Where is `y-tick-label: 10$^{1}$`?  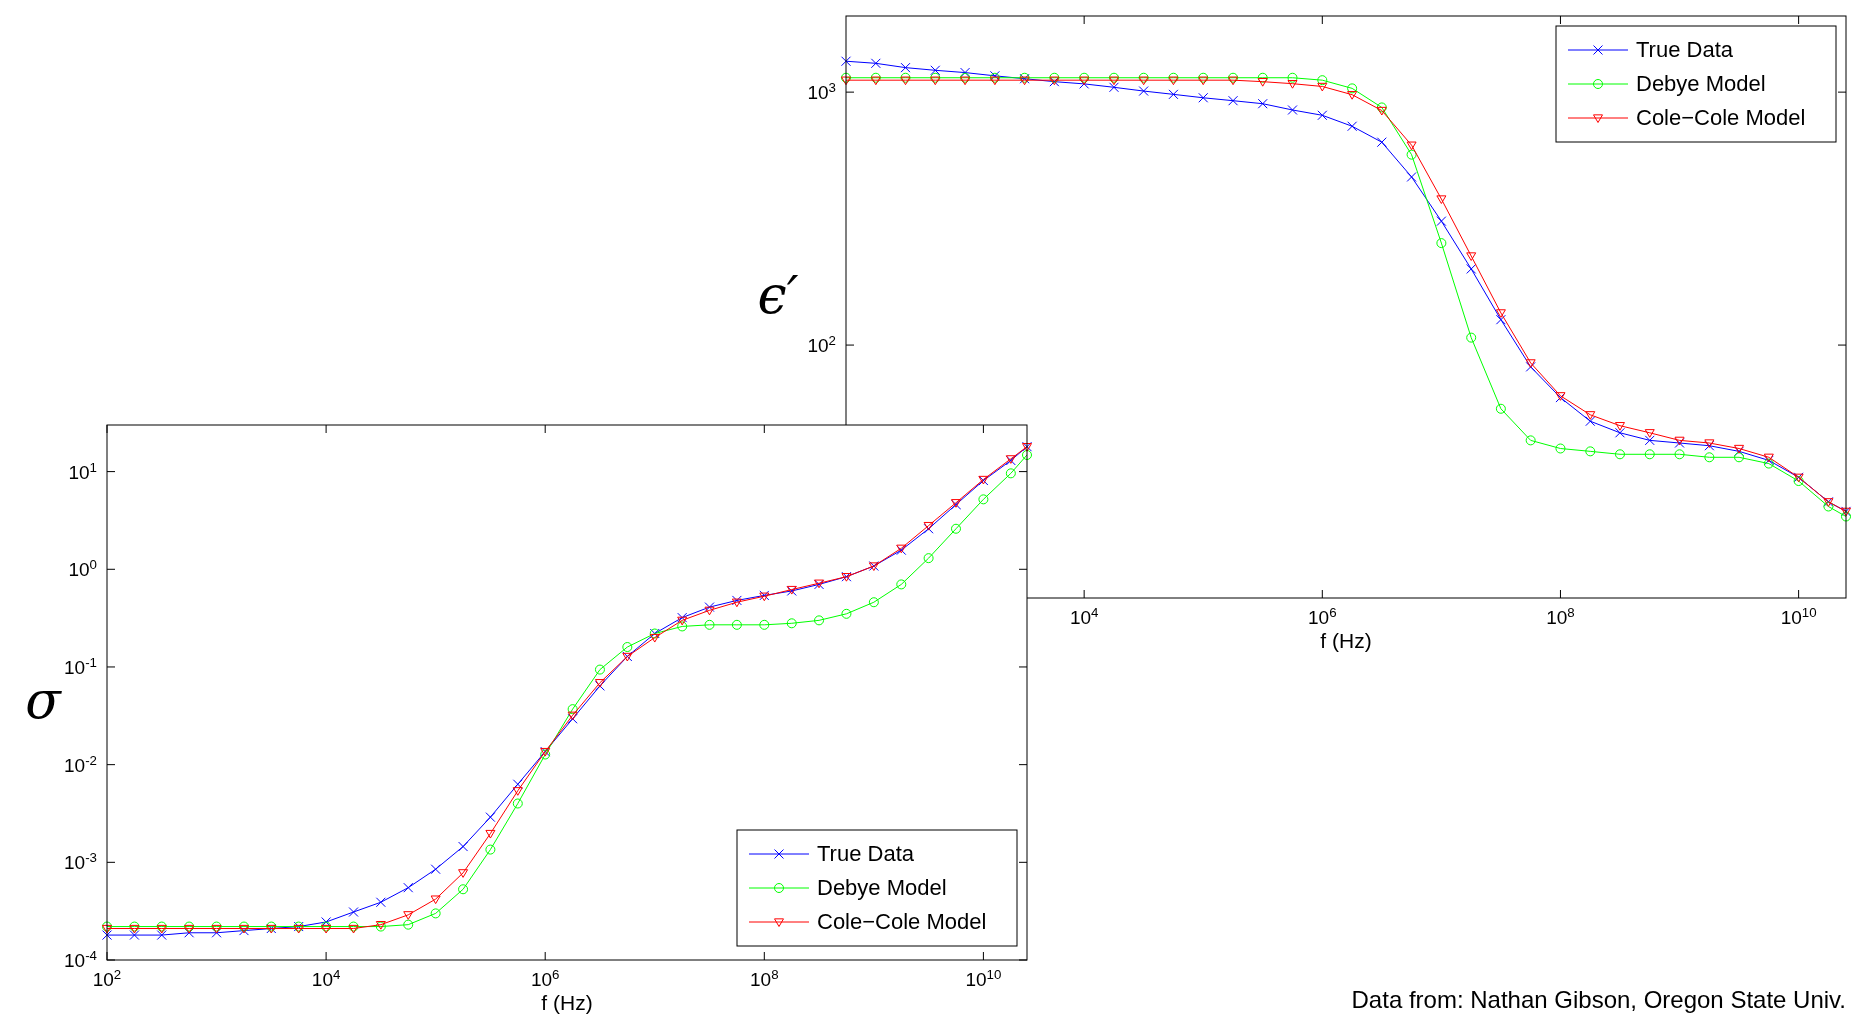
y-tick-label: 10$^{1}$ is located at coordinates (82, 471).